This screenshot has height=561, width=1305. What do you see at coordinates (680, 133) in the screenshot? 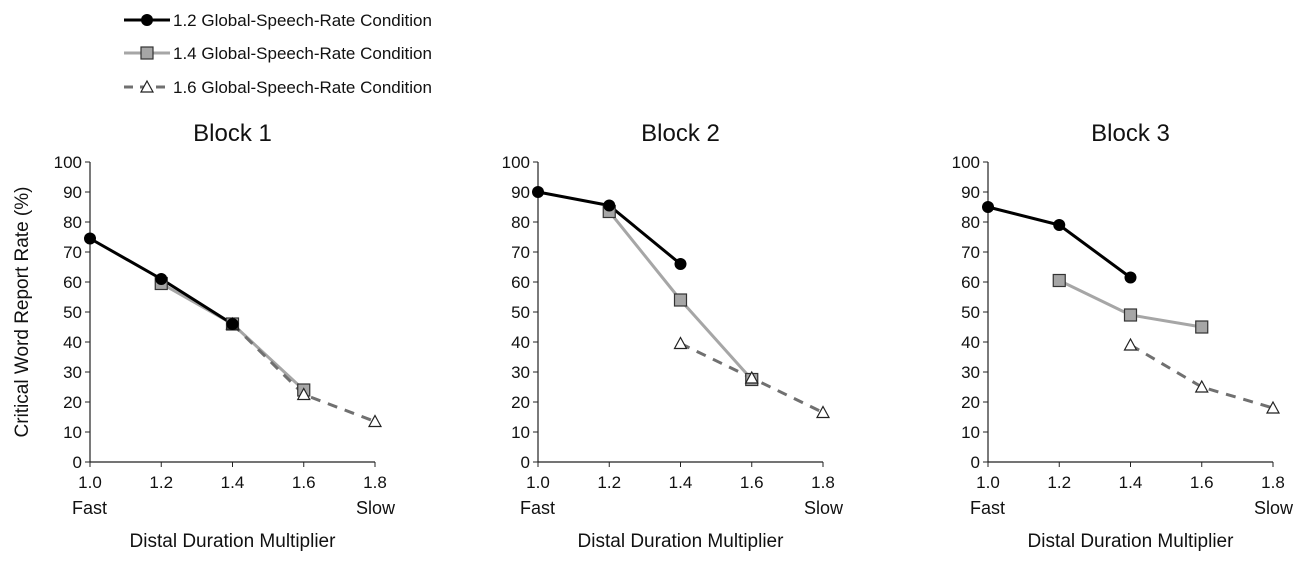
I see `panel-title: Block 2` at bounding box center [680, 133].